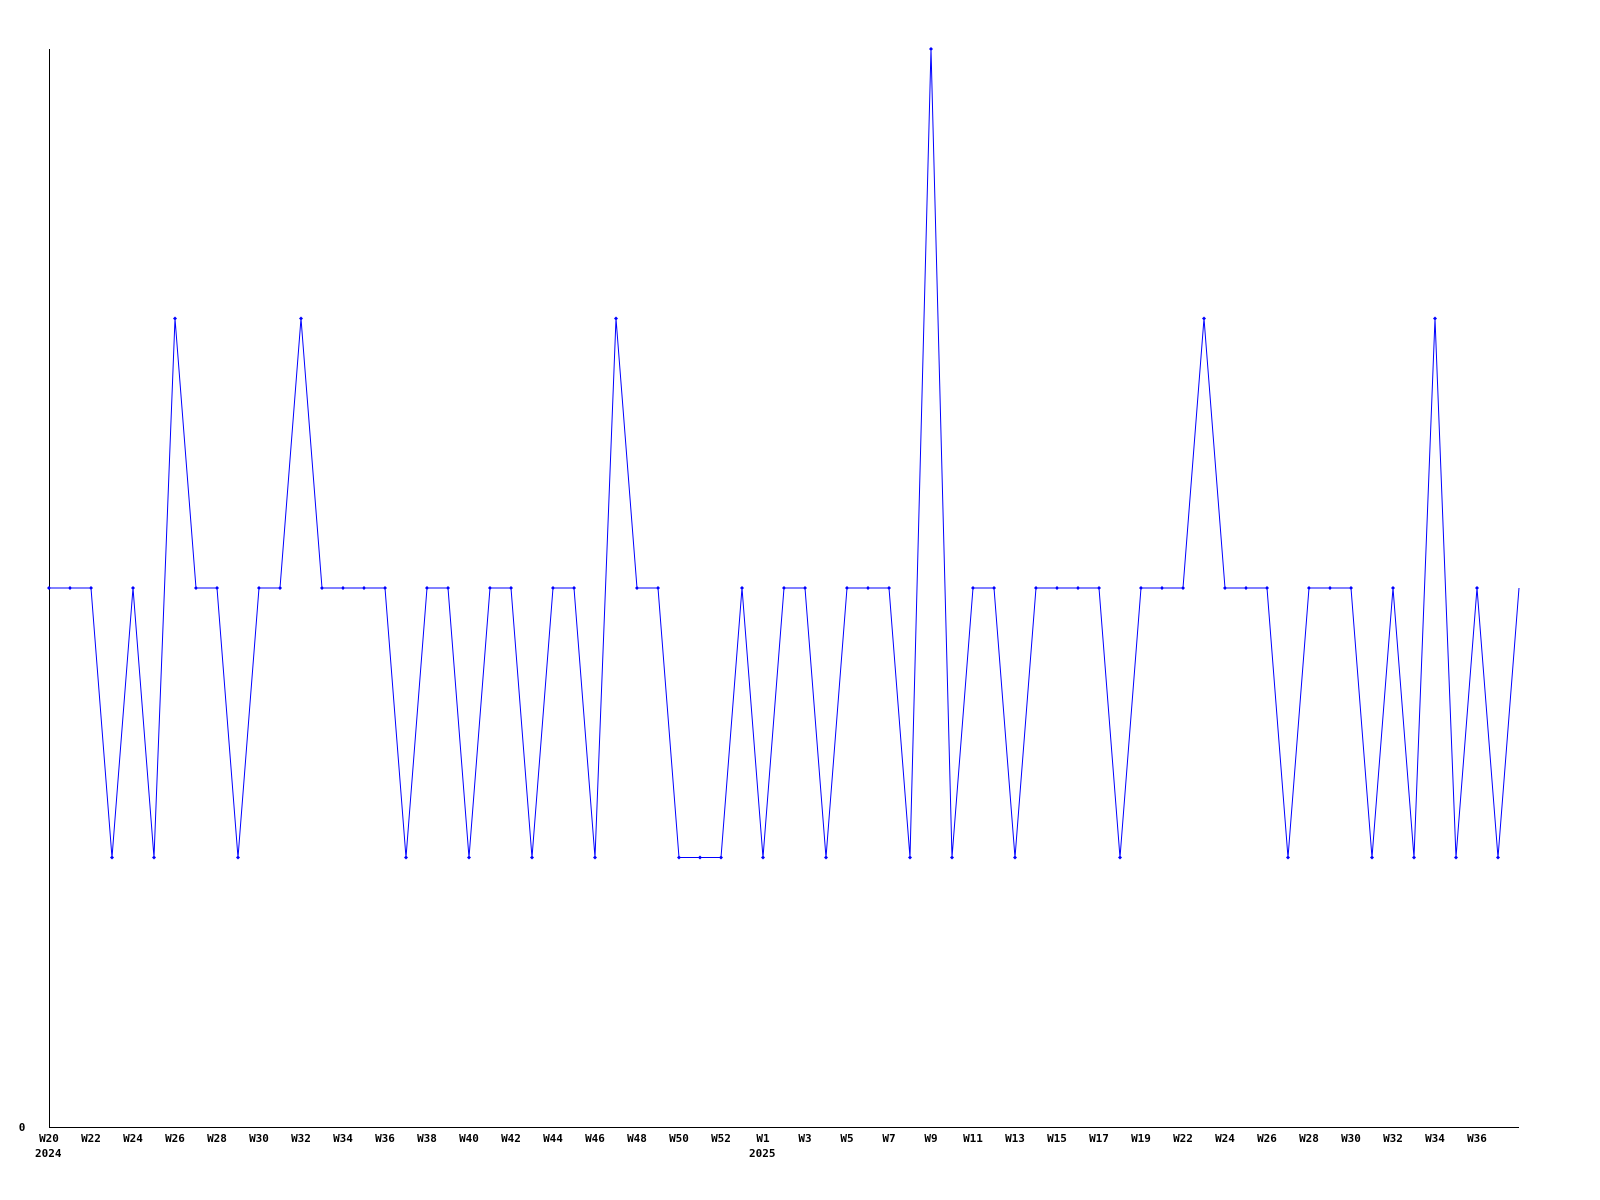 The height and width of the screenshot is (1200, 1600). Describe the element at coordinates (469, 1138) in the screenshot. I see `x-tick-label: W40` at that location.